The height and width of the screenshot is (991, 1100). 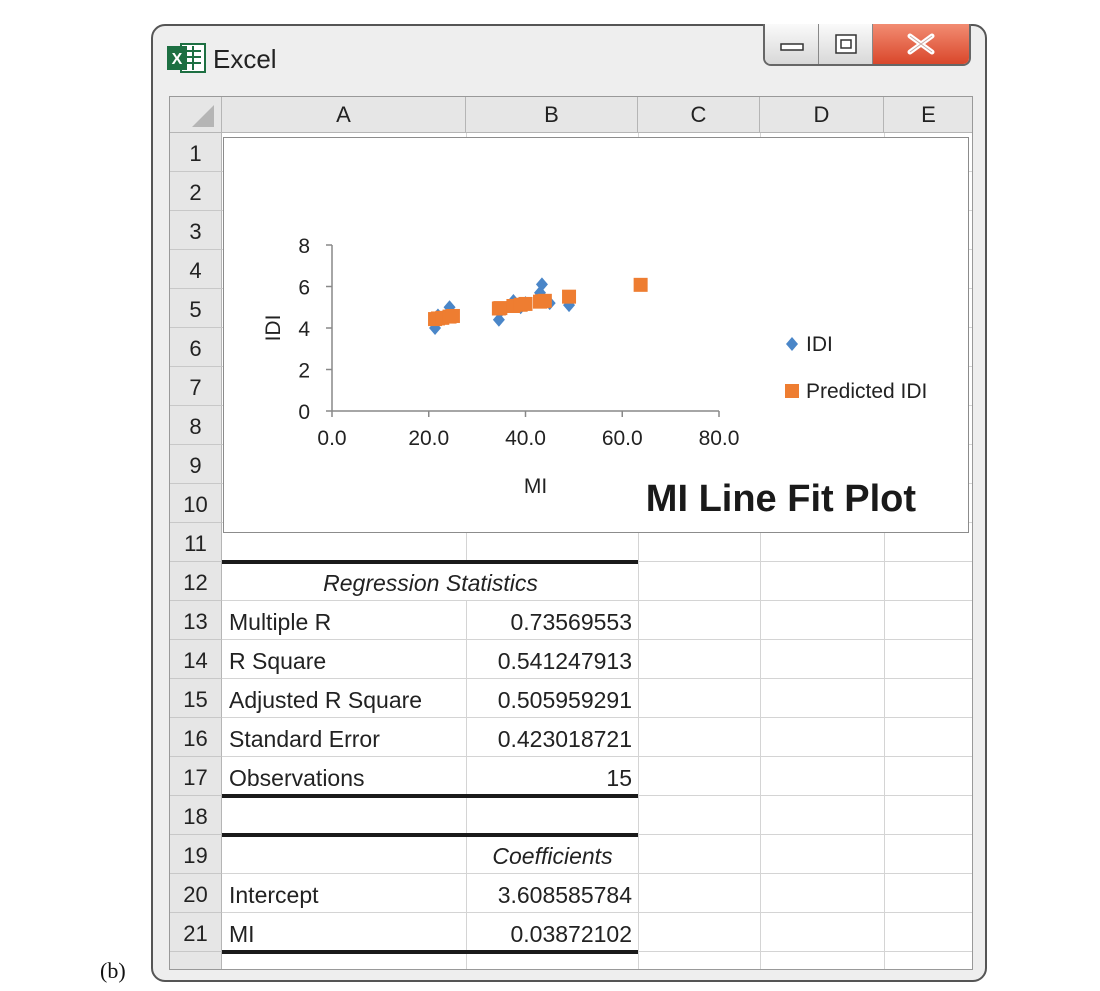 What do you see at coordinates (196, 464) in the screenshot?
I see `row-header-9: 9` at bounding box center [196, 464].